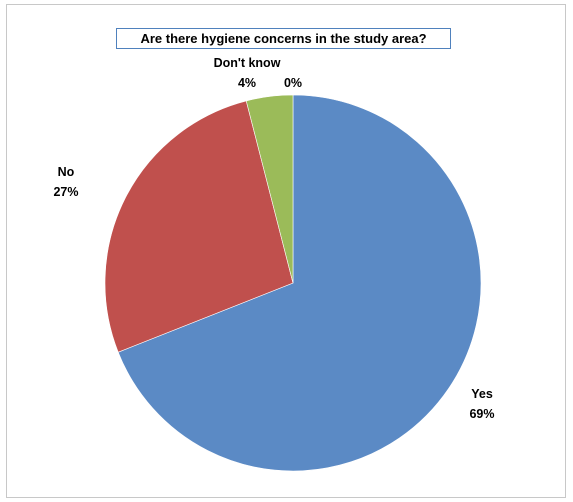 Image resolution: width=573 pixels, height=502 pixels. I want to click on slice-label-zero-value: 0%, so click(293, 83).